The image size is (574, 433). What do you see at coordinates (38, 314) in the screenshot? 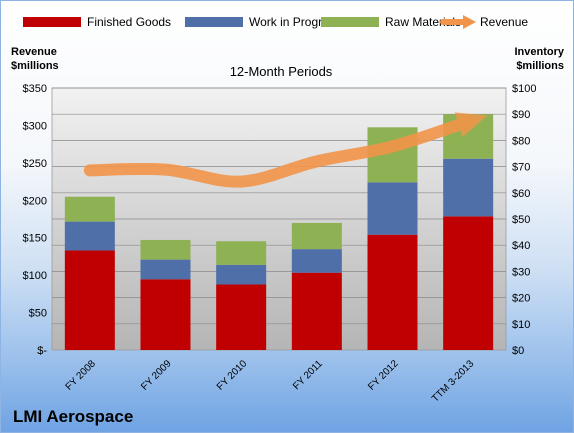
I see `left-tick-label: $50` at bounding box center [38, 314].